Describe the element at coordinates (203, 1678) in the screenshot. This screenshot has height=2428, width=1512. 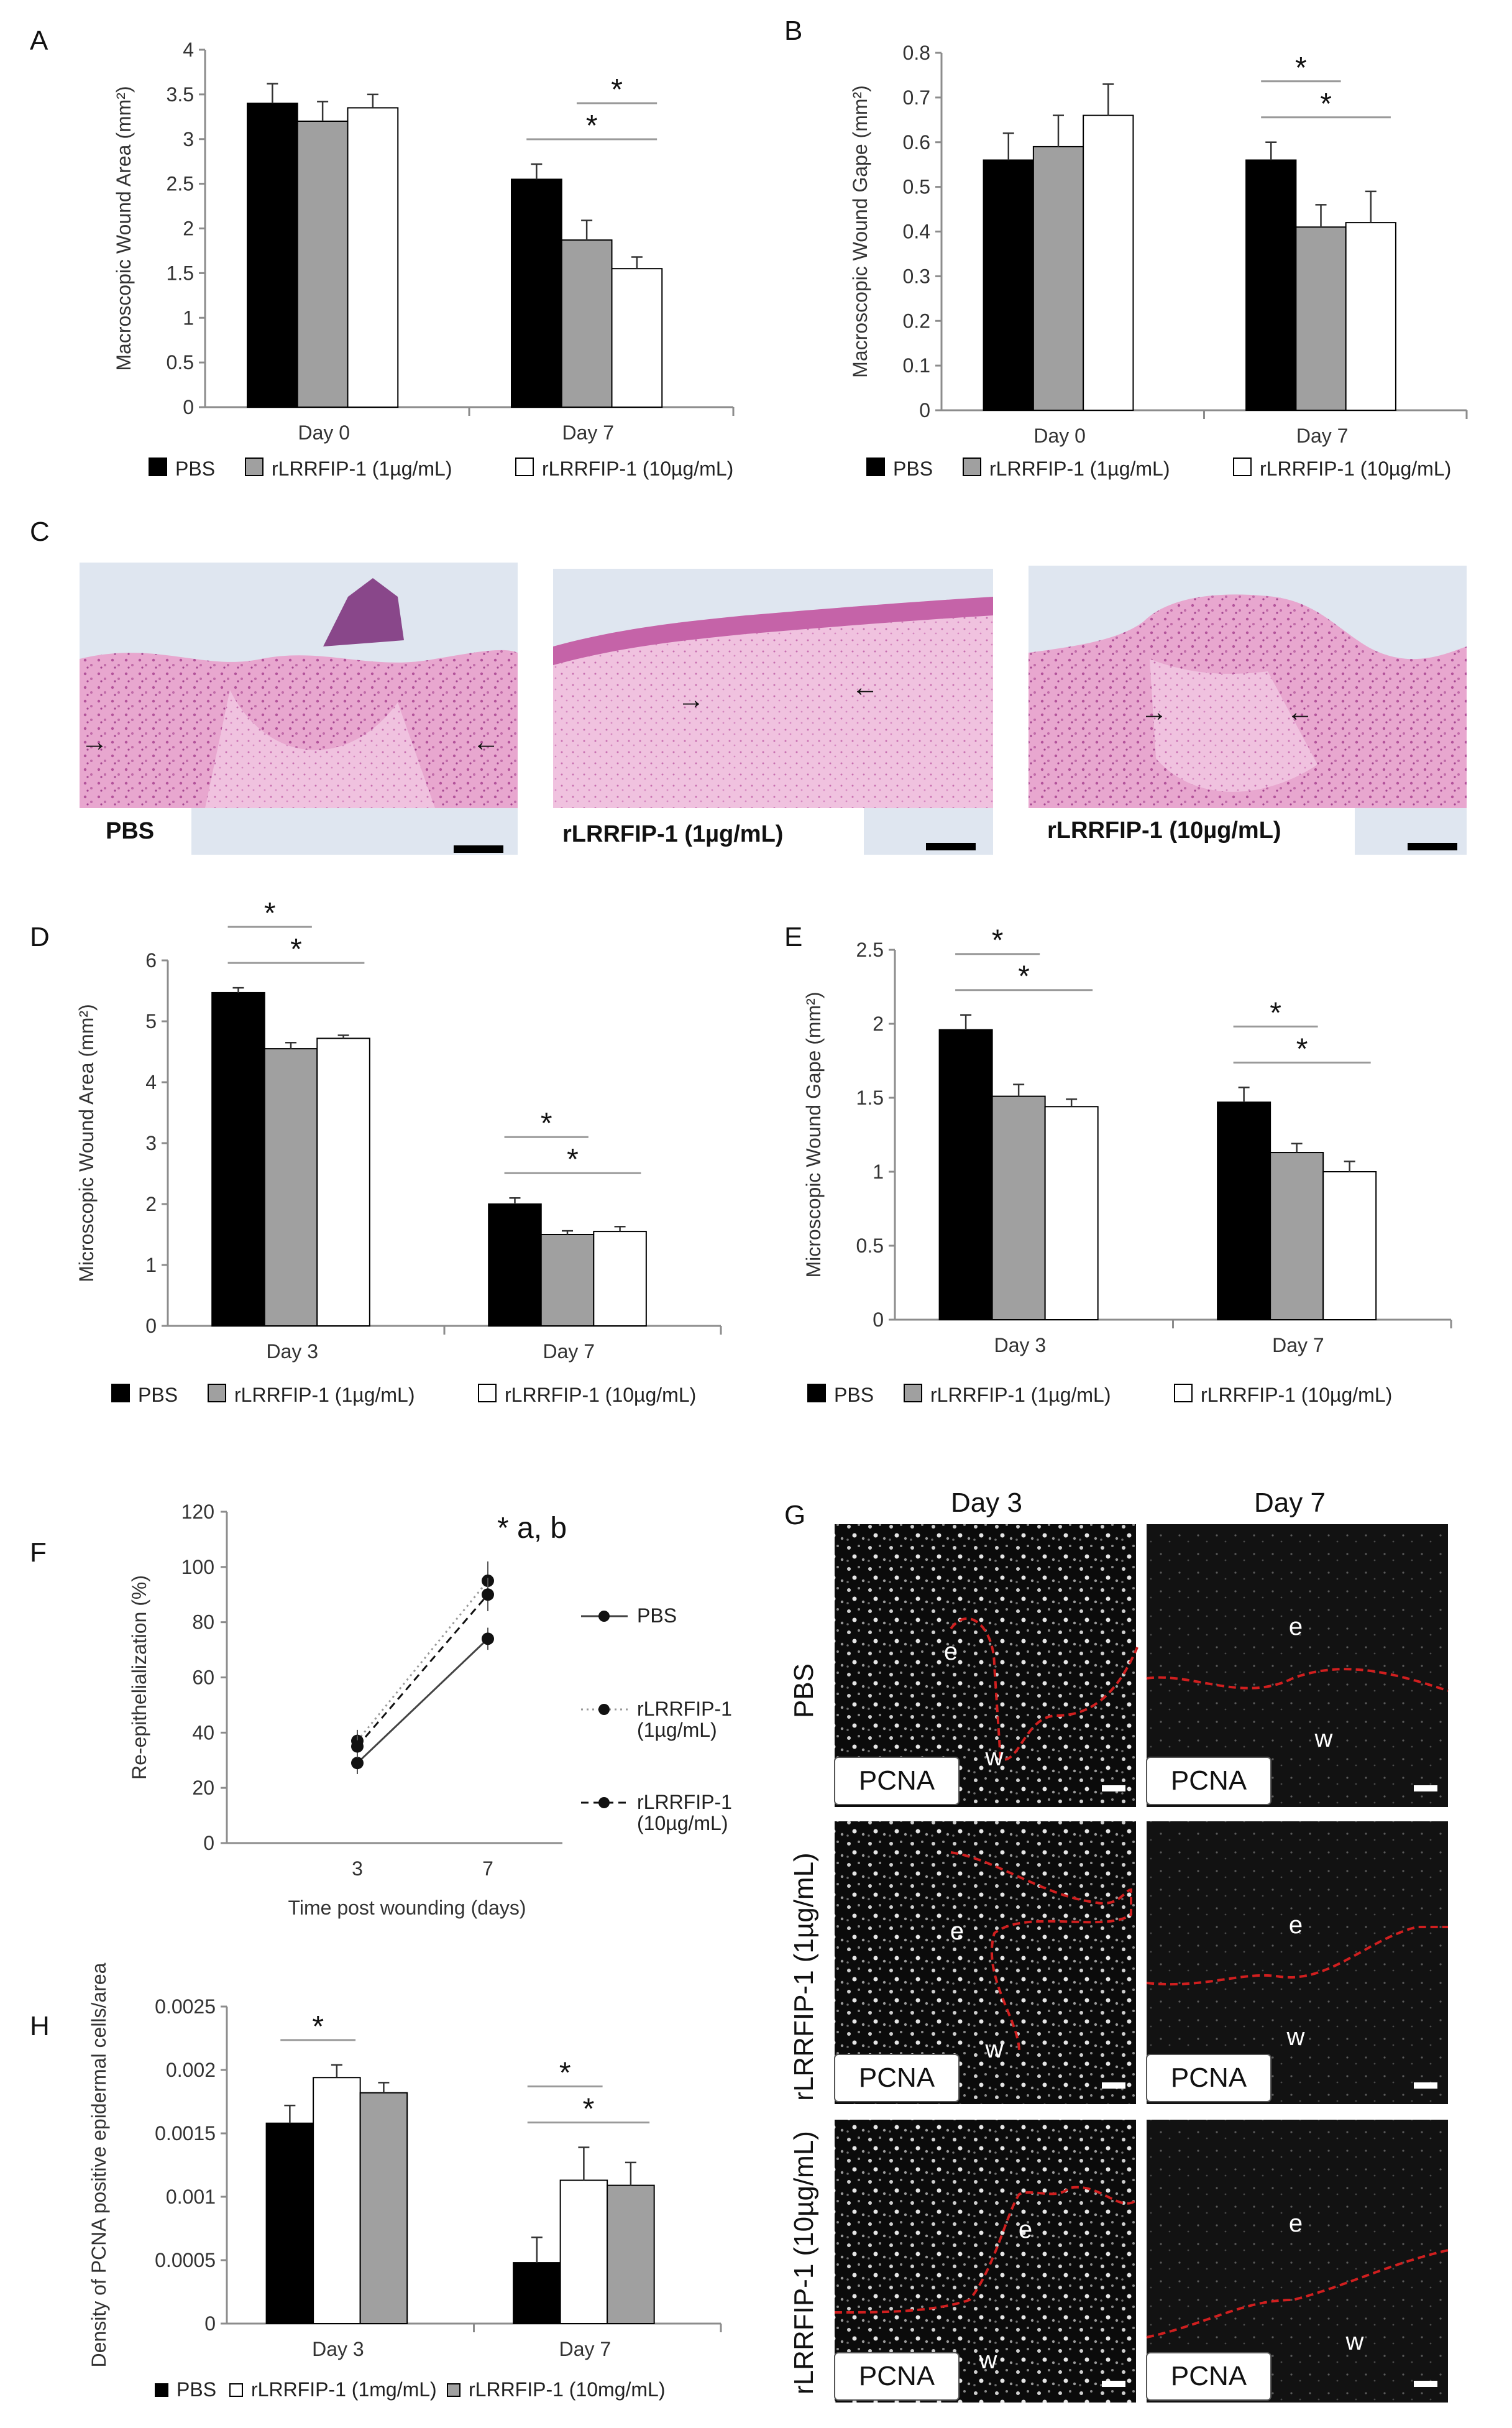
I see `y-tick-label: 60` at that location.